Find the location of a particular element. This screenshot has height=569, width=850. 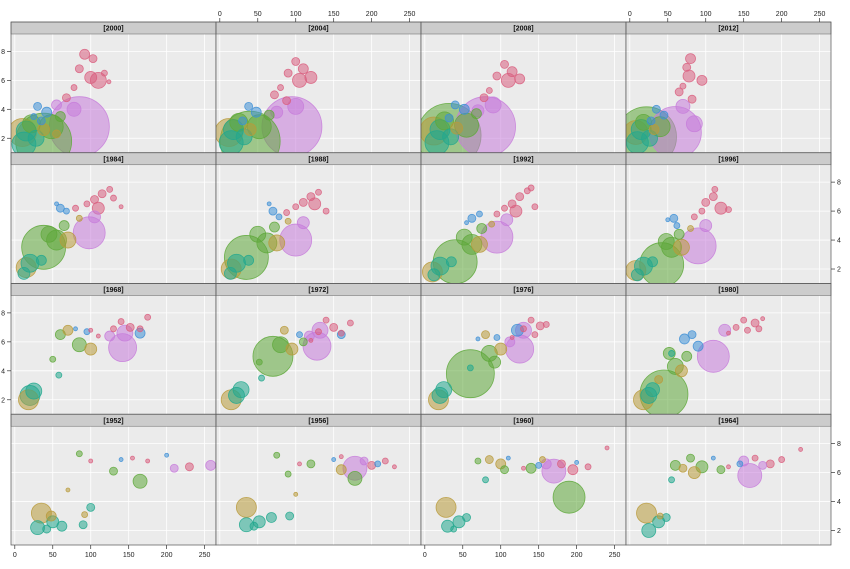

panel-year-label: [1968] is located at coordinates (113, 290).